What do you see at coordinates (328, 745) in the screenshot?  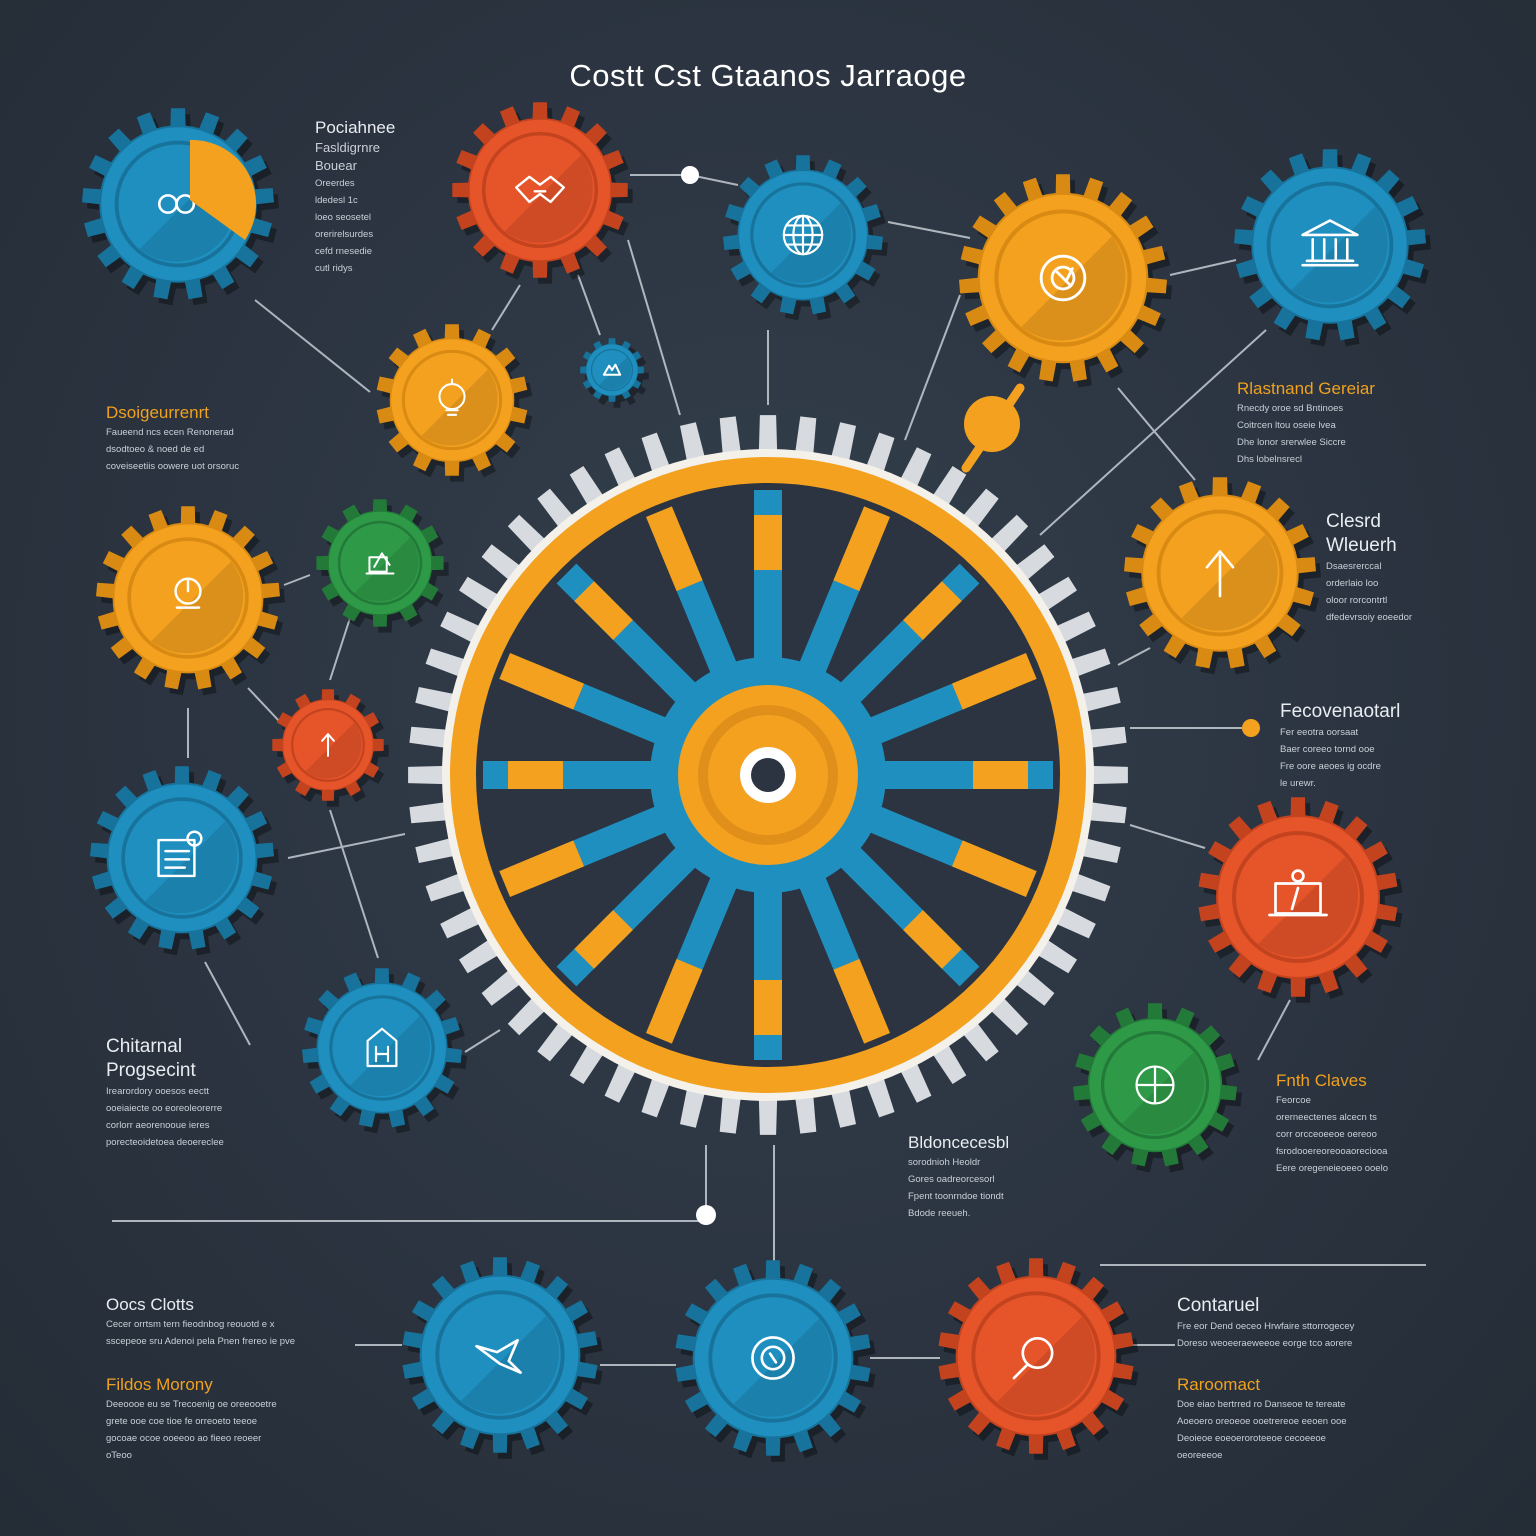 I see `arrow-up-icon` at bounding box center [328, 745].